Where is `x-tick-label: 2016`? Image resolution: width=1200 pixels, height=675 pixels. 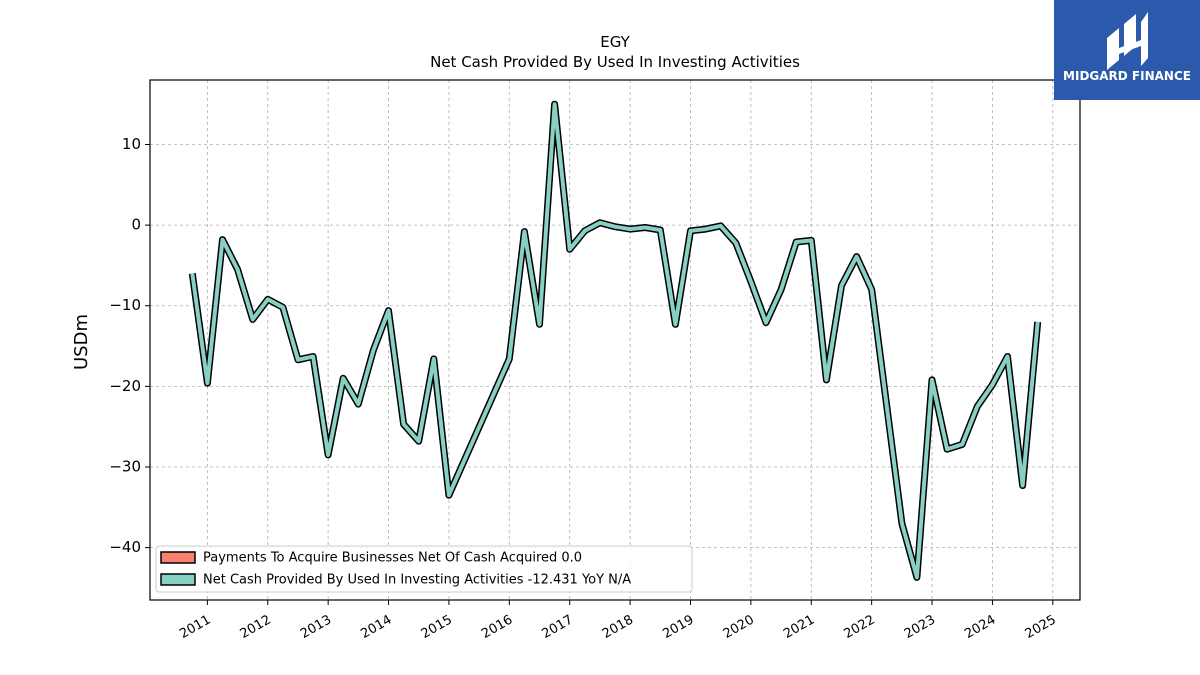 x-tick-label: 2016 is located at coordinates (497, 627).